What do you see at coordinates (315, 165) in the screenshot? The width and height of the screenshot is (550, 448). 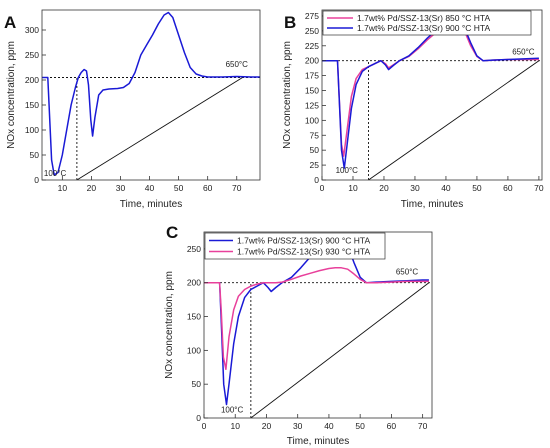 I see `y-tick-label: 25` at bounding box center [315, 165].